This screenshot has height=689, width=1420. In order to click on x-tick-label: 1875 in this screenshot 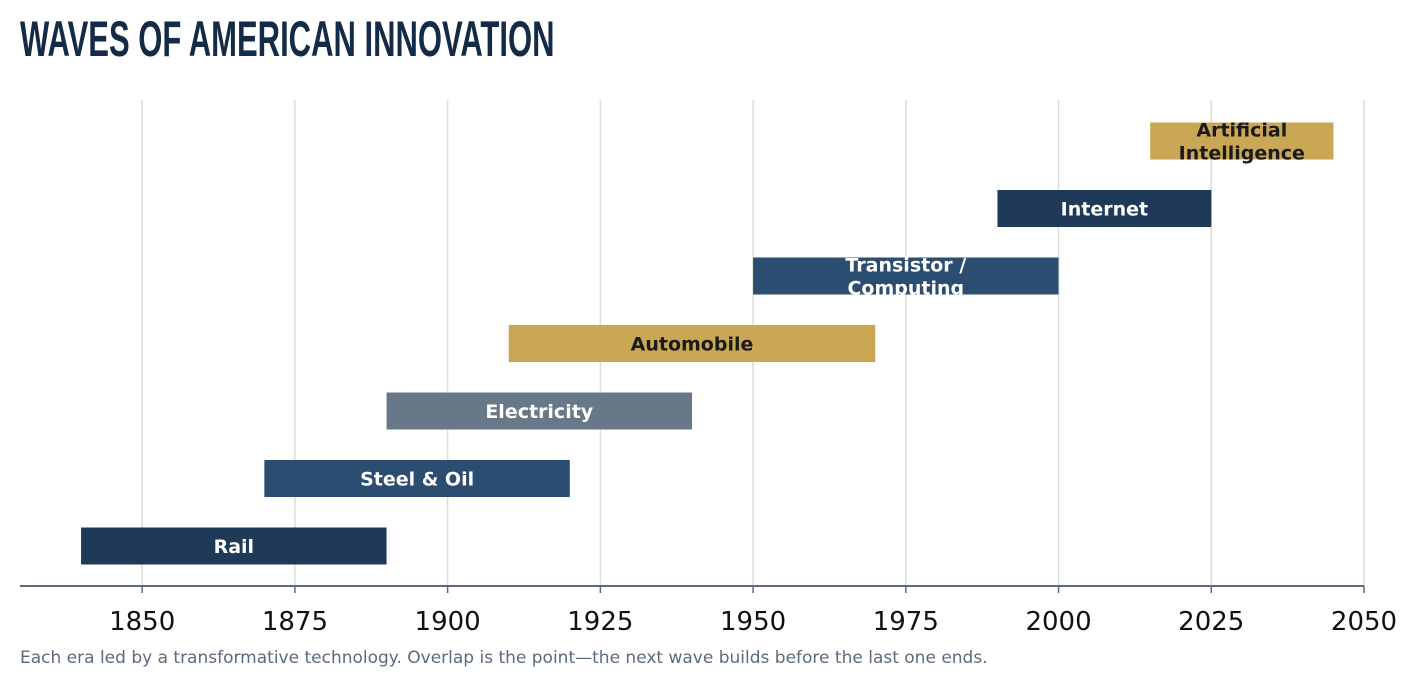, I will do `click(295, 622)`.